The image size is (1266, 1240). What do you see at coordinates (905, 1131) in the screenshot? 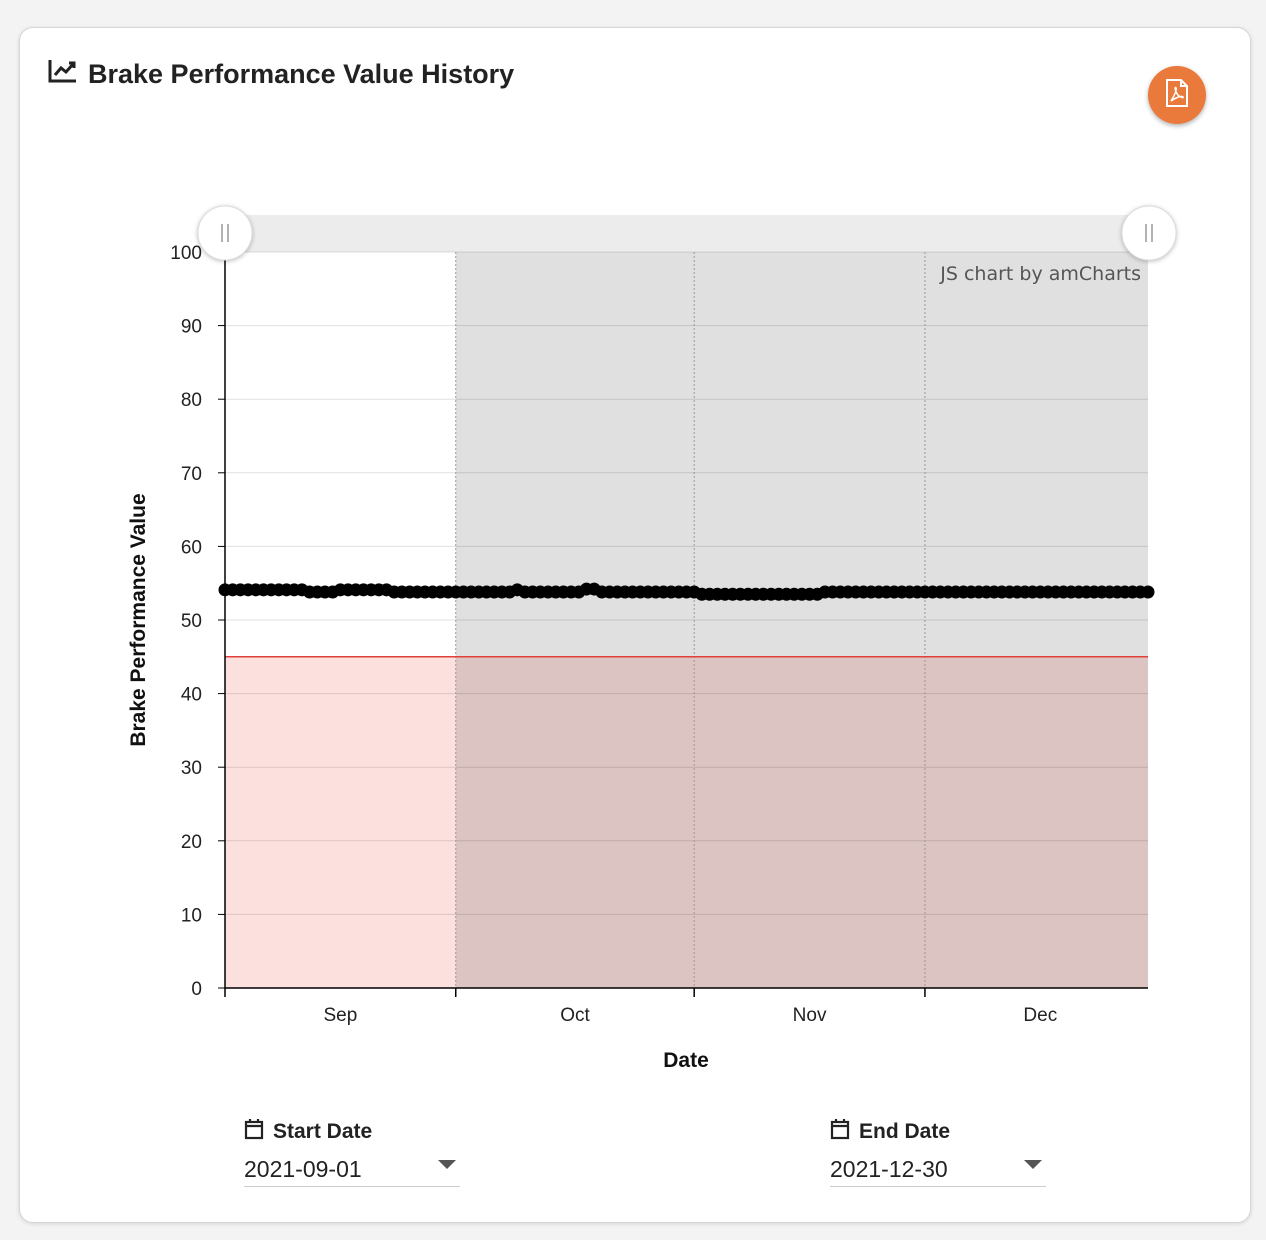
I see `end-date-label: End Date` at bounding box center [905, 1131].